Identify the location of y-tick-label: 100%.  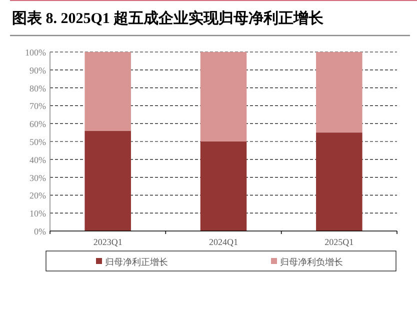
(35, 53).